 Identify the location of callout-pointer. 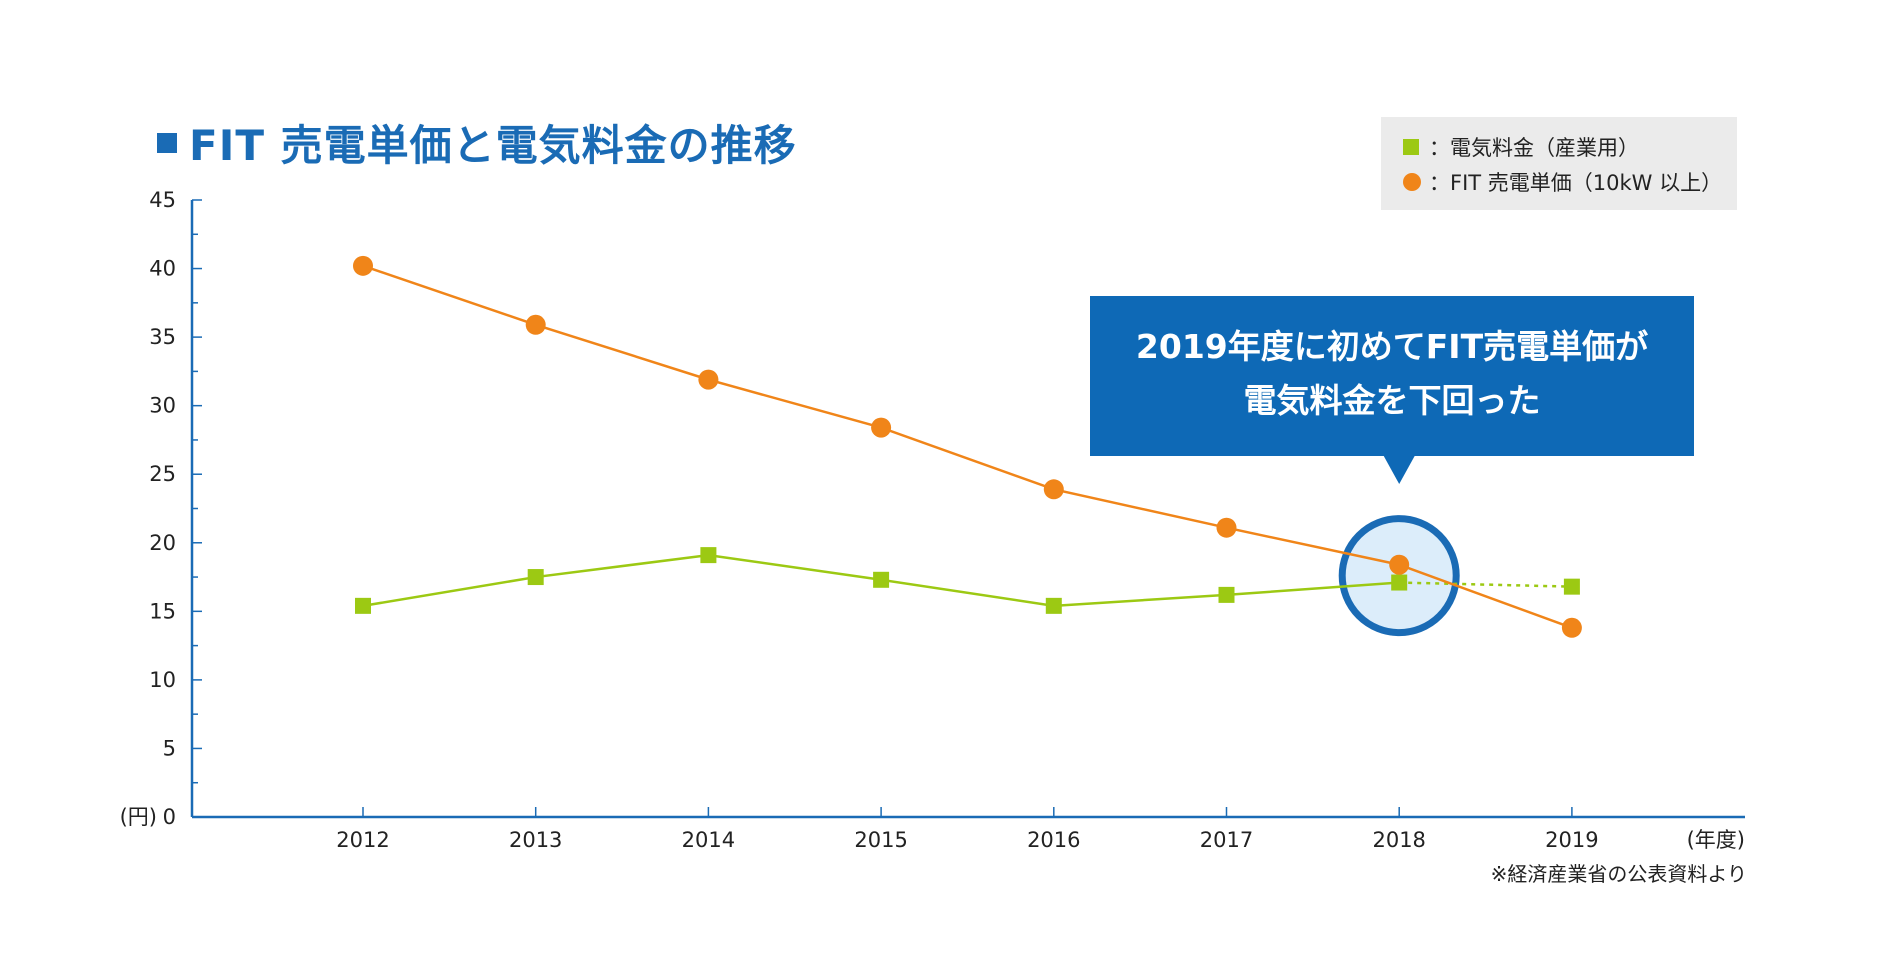
(1399, 469).